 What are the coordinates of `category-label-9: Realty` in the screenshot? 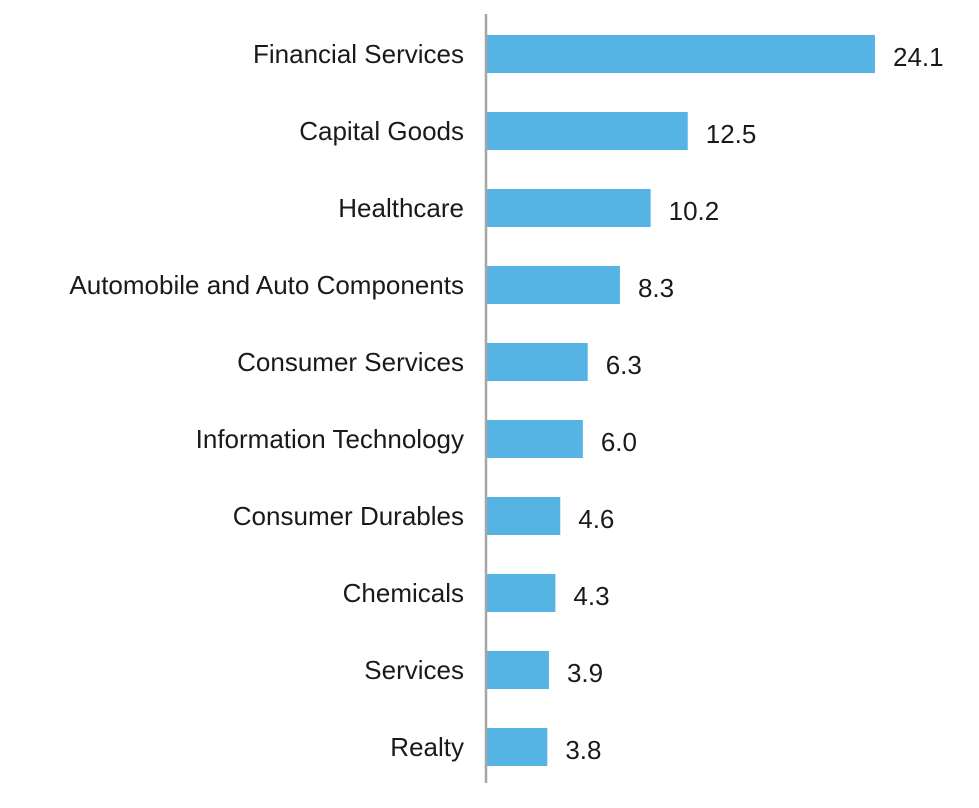 It's located at (427, 747).